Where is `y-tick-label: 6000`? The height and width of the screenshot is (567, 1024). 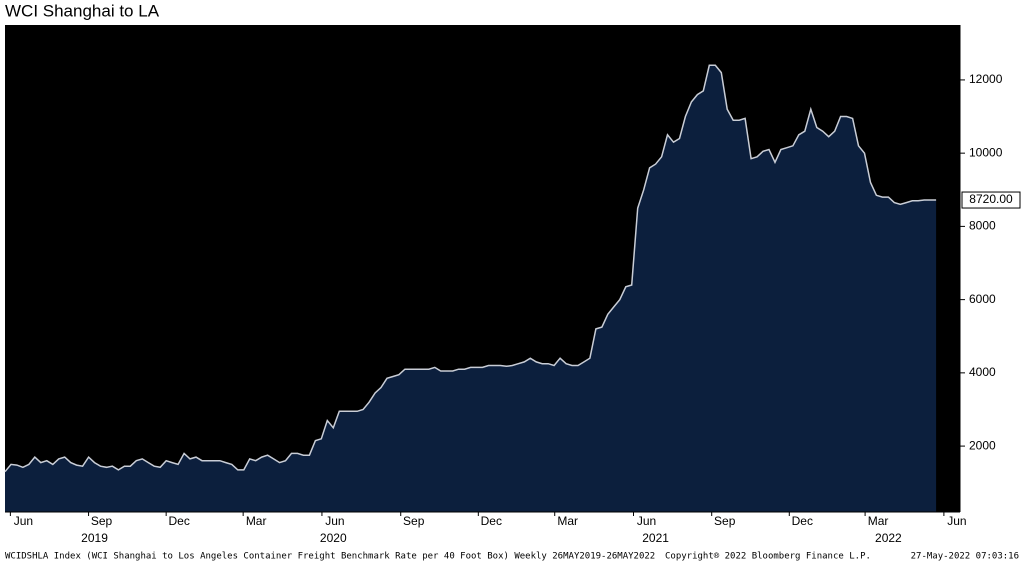 y-tick-label: 6000 is located at coordinates (982, 299).